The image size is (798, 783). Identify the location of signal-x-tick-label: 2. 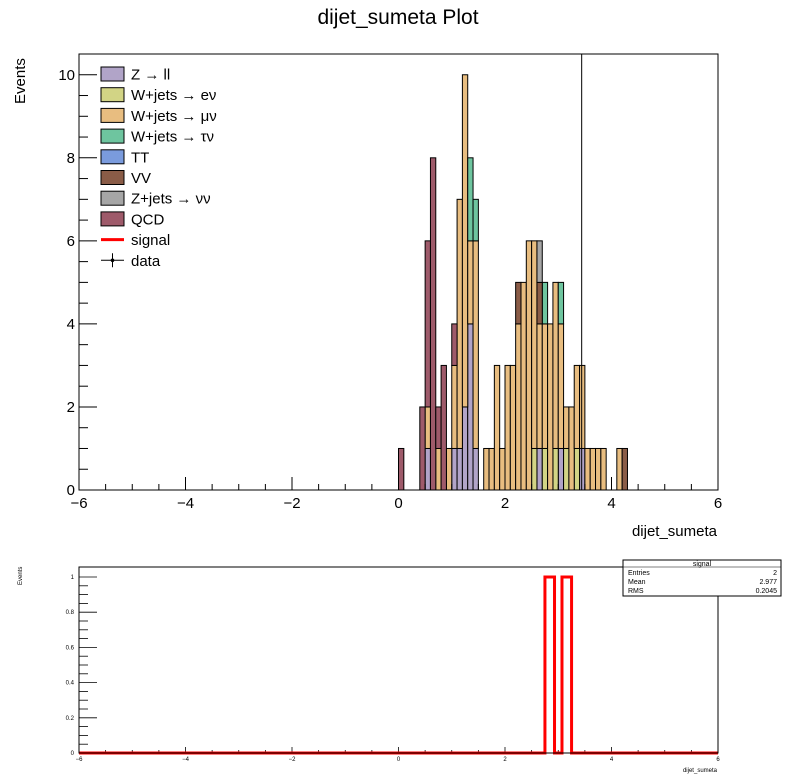
(505, 760).